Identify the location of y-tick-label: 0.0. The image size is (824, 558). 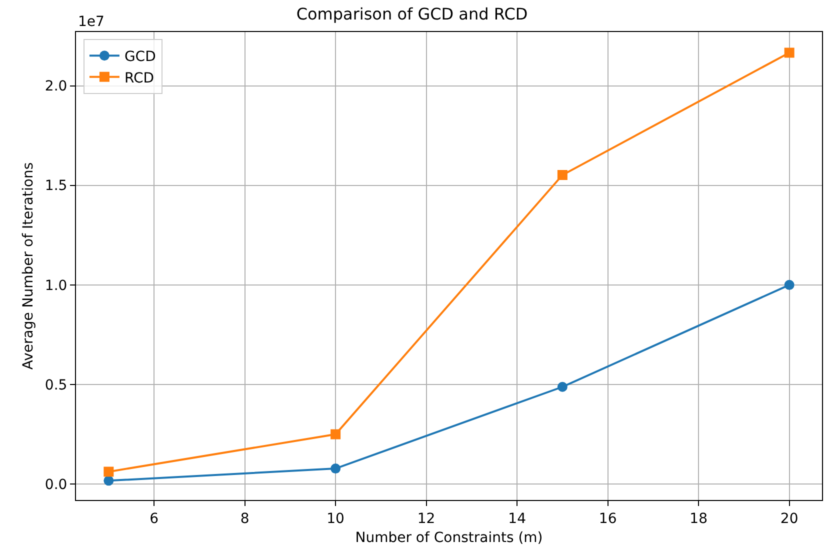
(56, 484).